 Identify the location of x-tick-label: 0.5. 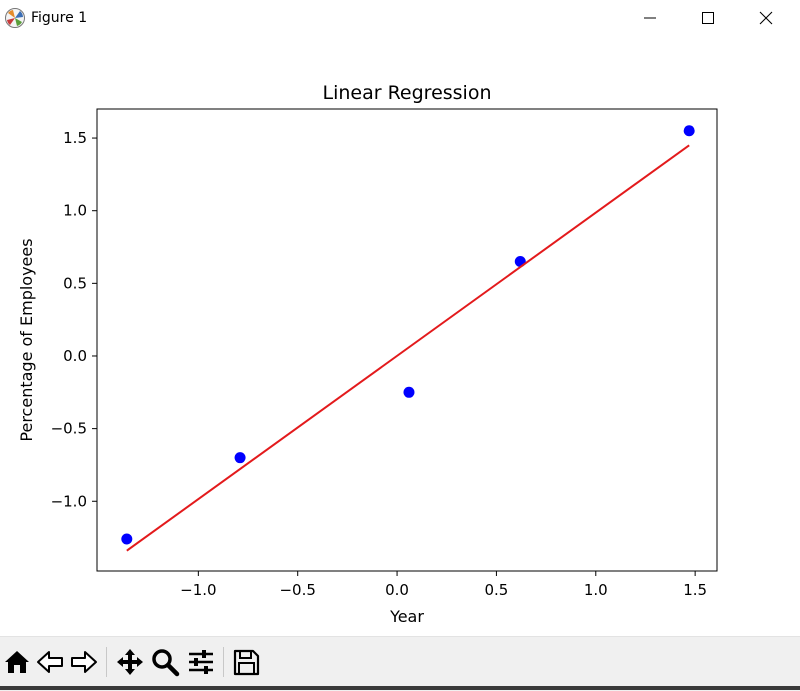
(496, 590).